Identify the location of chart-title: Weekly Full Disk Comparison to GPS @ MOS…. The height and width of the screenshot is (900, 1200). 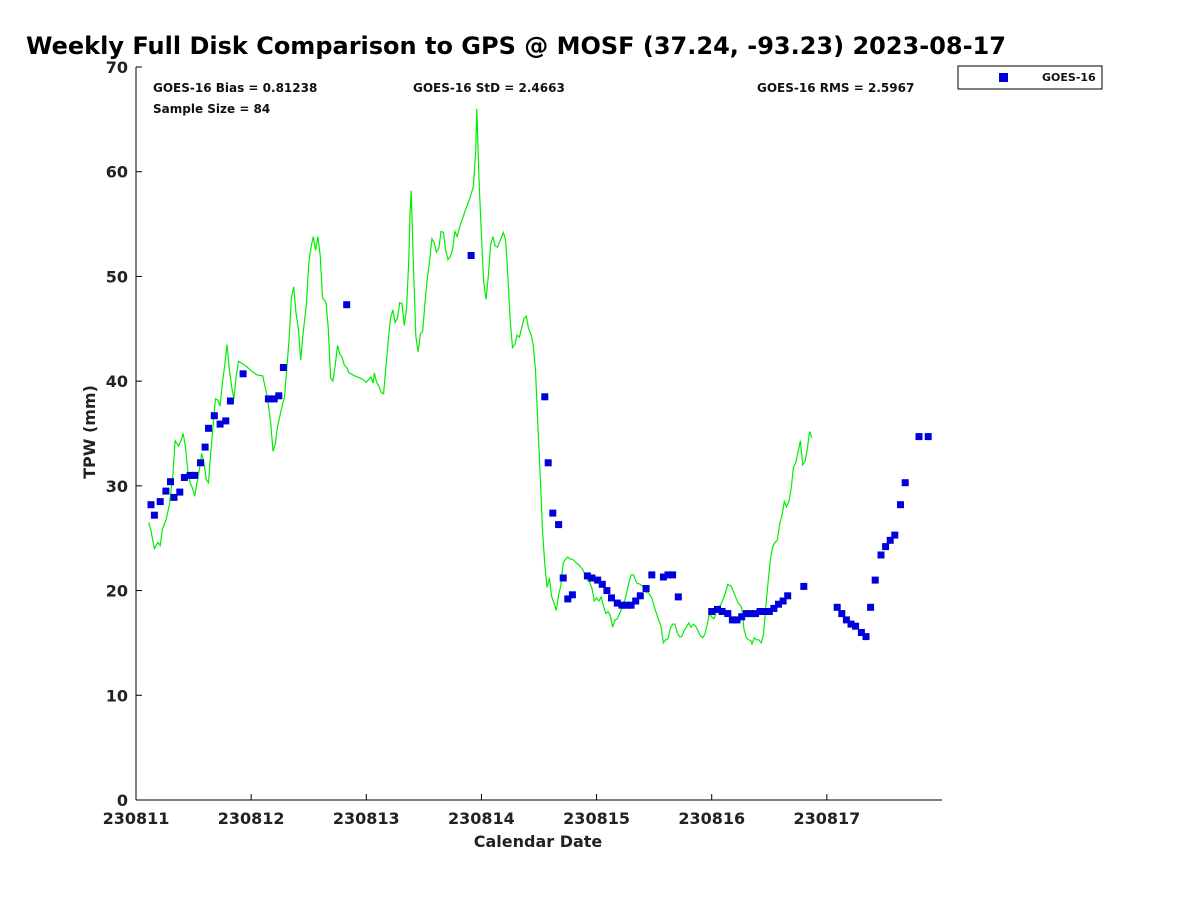
(516, 46).